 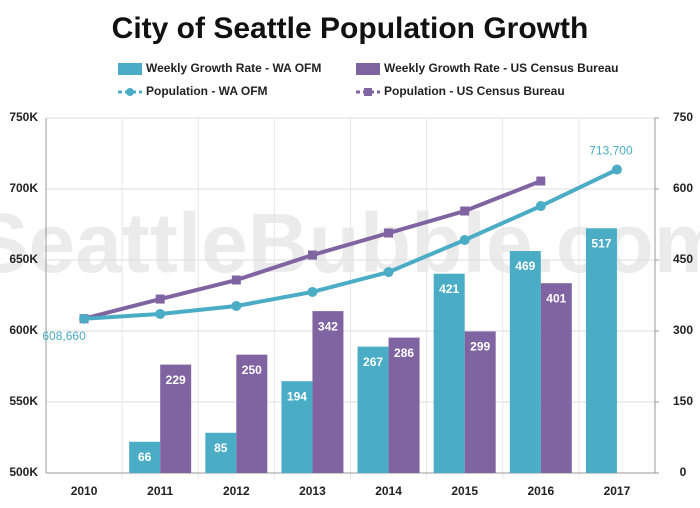 I want to click on y-tick-label: 700K, so click(x=23, y=188).